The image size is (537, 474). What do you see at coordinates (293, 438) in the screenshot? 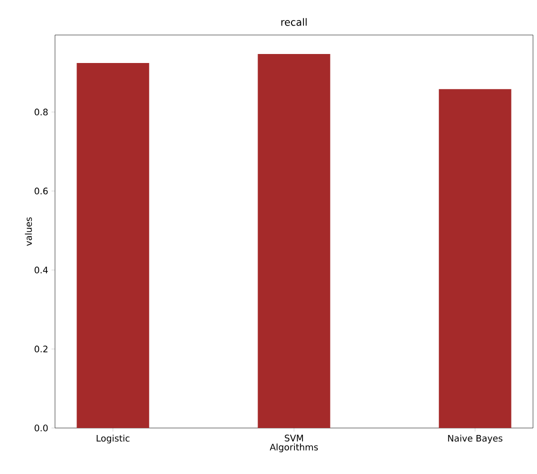
I see `x-tick-label: SVM` at bounding box center [293, 438].